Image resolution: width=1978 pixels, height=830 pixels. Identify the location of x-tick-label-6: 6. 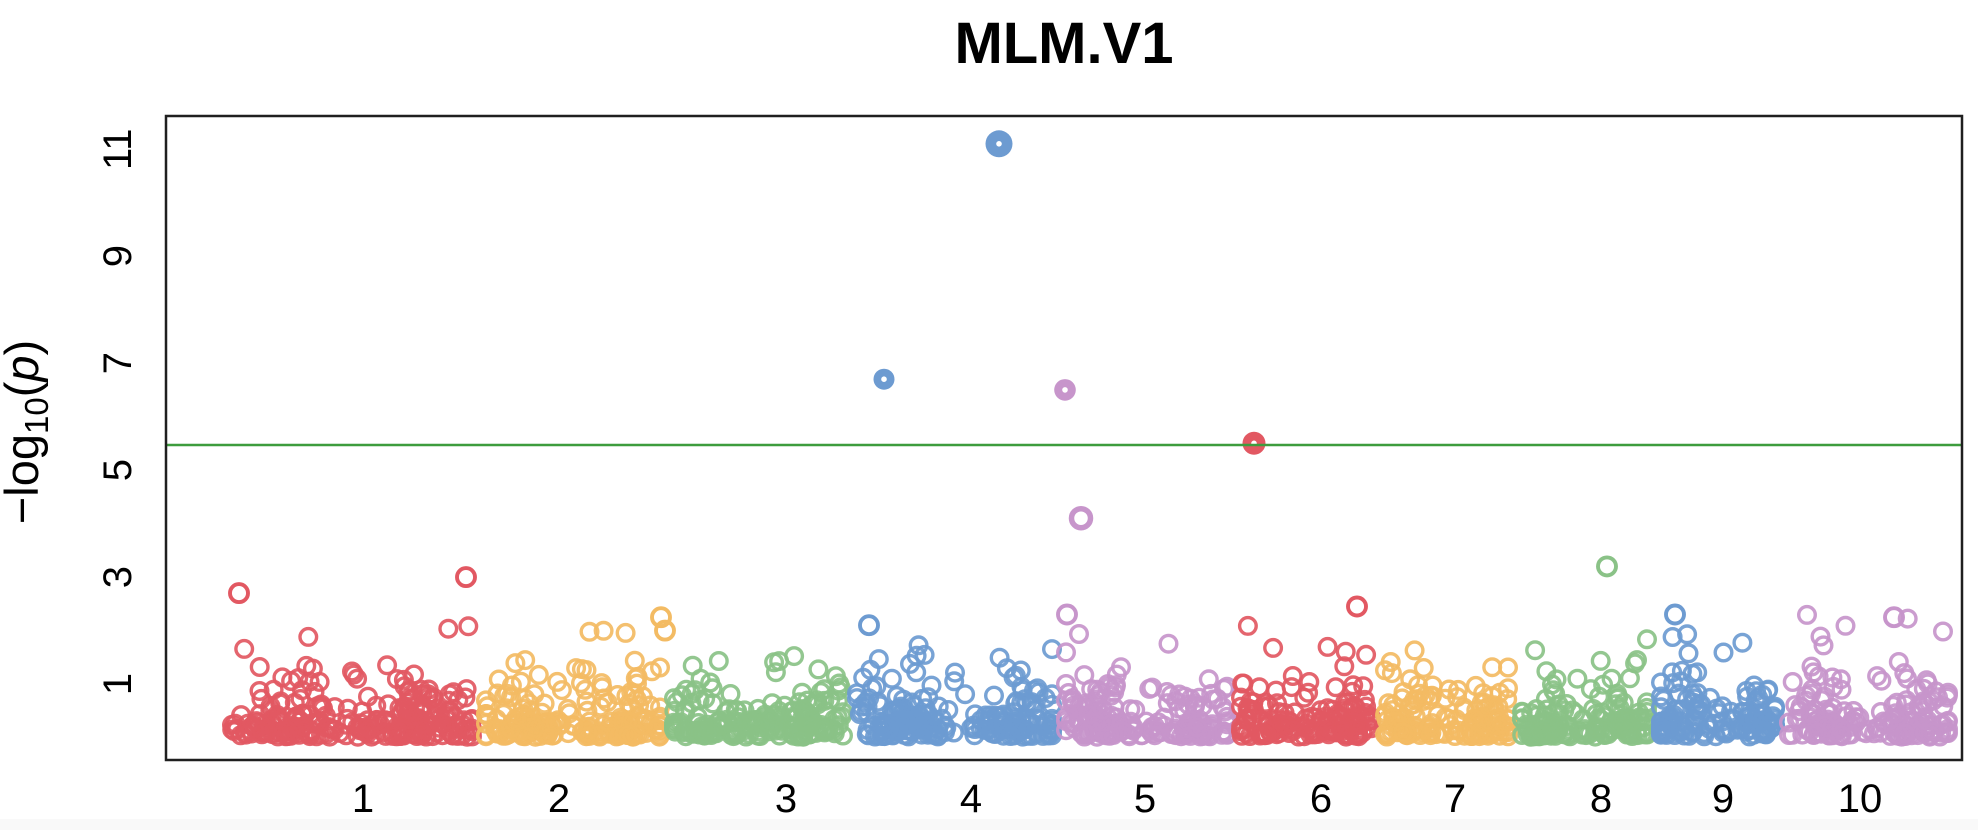
(1321, 799).